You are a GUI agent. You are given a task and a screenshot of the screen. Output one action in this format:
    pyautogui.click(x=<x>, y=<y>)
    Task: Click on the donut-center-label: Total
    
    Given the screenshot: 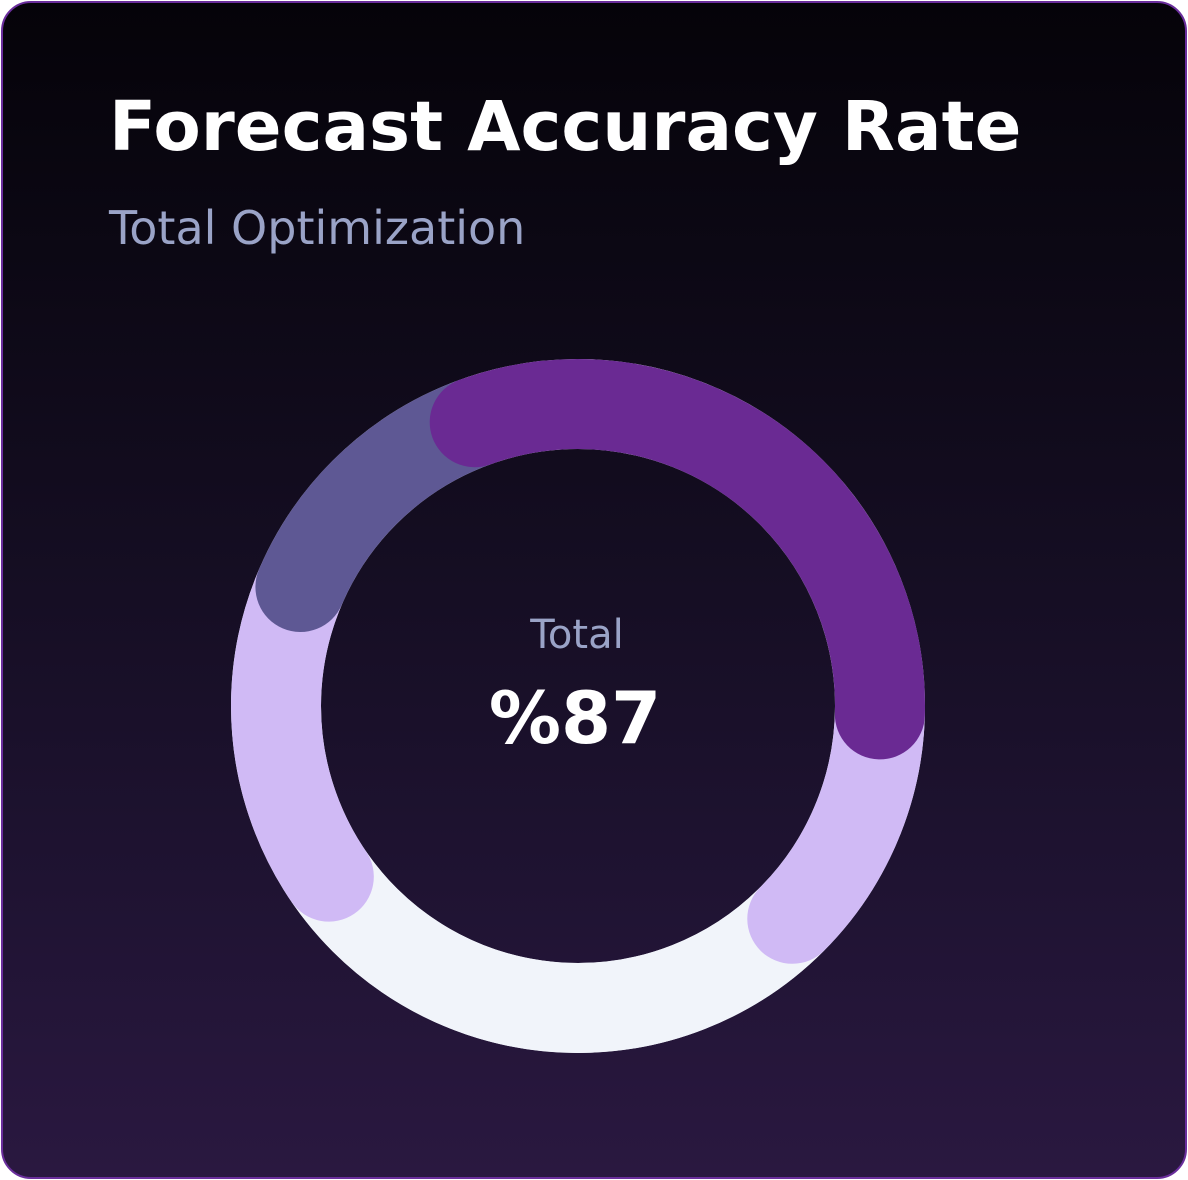 What is the action you would take?
    pyautogui.click(x=576, y=635)
    